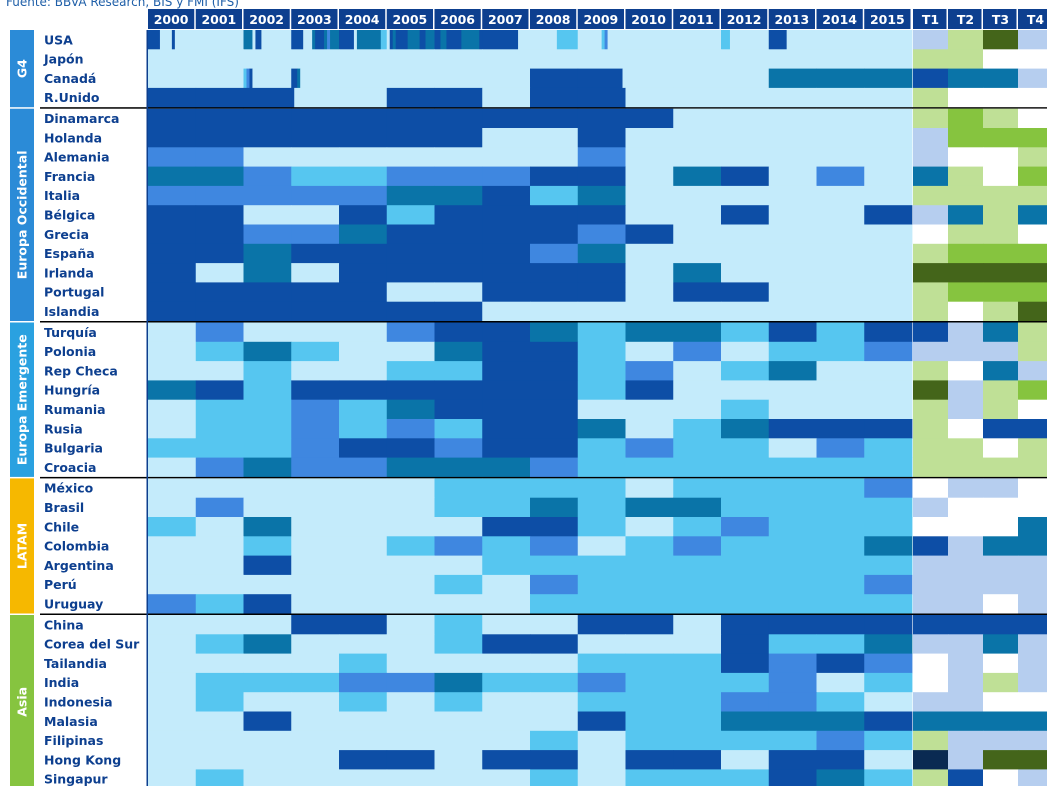 The width and height of the screenshot is (1047, 786). I want to click on group-separator, so click(543, 108).